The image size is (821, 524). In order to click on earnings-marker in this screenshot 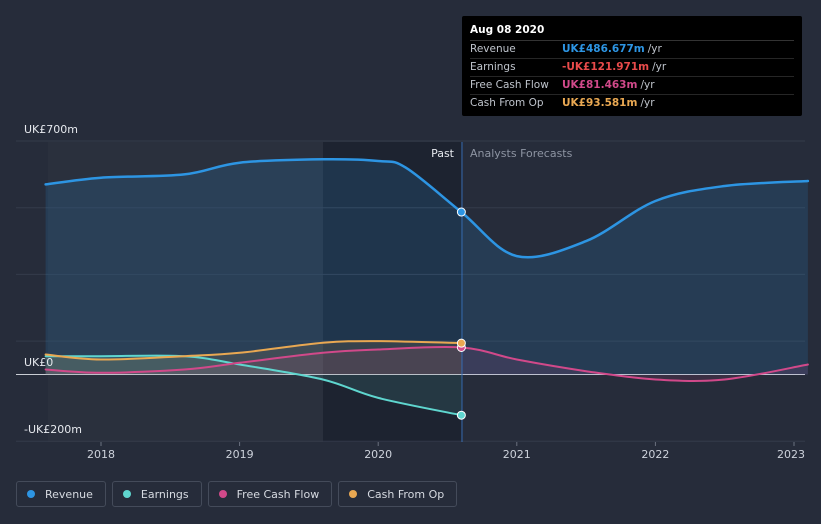, I will do `click(461, 415)`.